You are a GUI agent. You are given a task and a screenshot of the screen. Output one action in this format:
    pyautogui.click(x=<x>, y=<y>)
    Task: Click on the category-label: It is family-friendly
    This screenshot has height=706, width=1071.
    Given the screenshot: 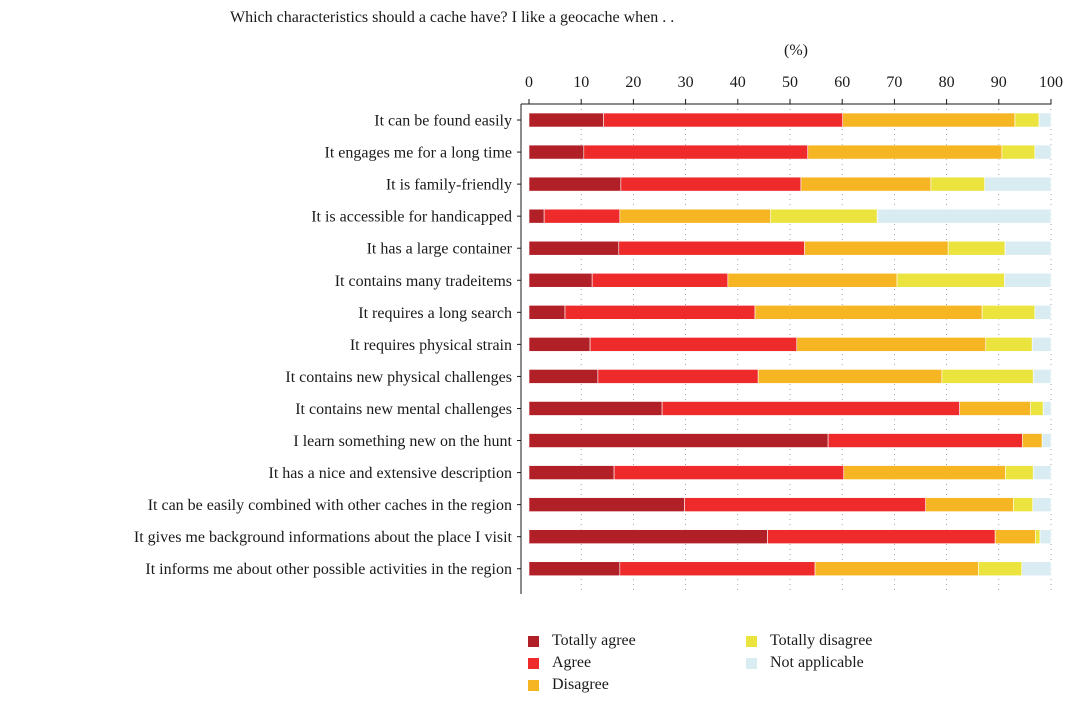 What is the action you would take?
    pyautogui.click(x=449, y=185)
    